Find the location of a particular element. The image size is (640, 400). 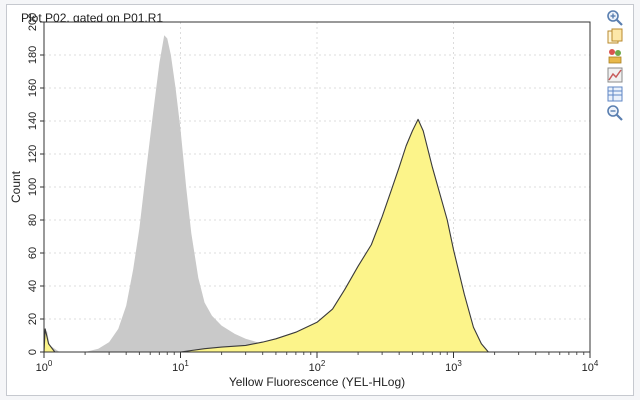

y-tick-labels: 0 20 40 60 80 100 120 140 160 180 200 is located at coordinates (33, 184).